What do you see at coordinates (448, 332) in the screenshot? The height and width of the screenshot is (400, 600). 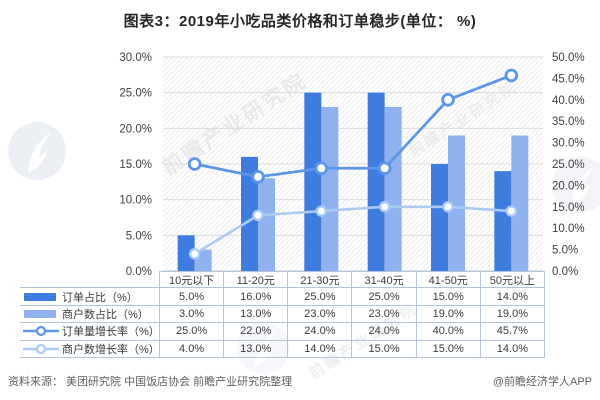 I see `value-cell: 40.0%` at bounding box center [448, 332].